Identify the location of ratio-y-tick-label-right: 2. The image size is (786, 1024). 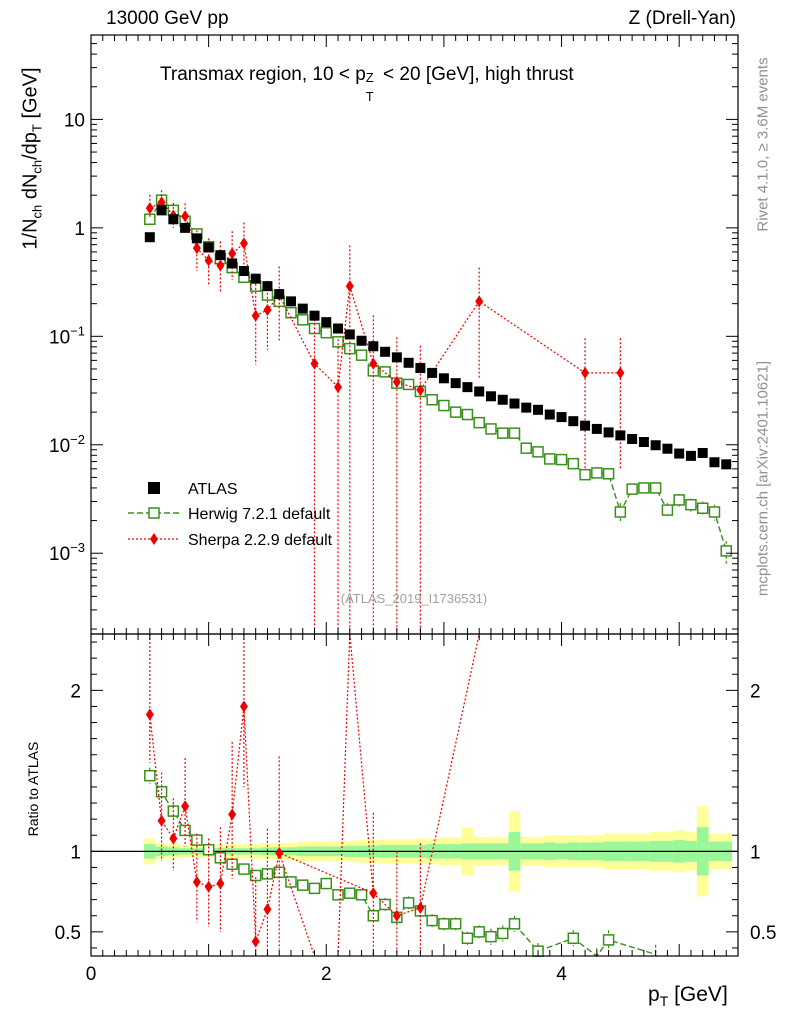
(755, 691).